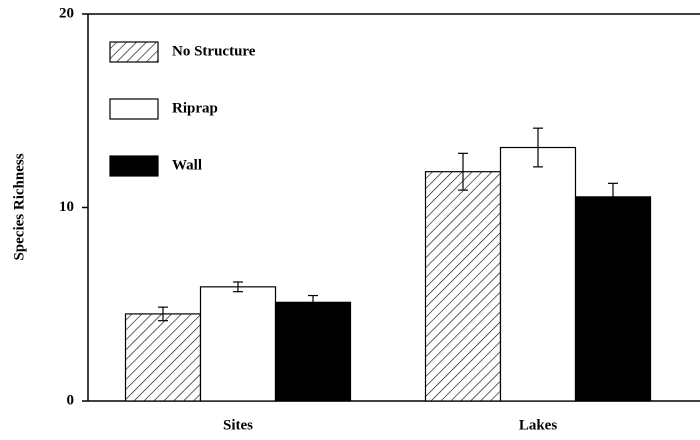 This screenshot has height=440, width=700. Describe the element at coordinates (238, 425) in the screenshot. I see `x-tick-label: Sites` at that location.